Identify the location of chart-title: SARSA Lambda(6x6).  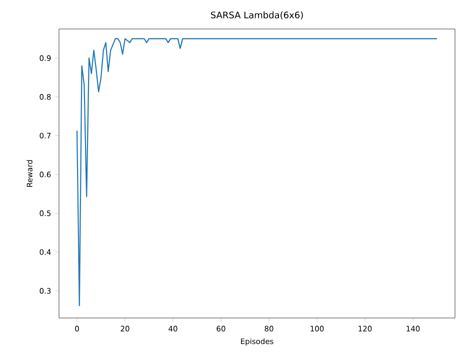
(256, 15).